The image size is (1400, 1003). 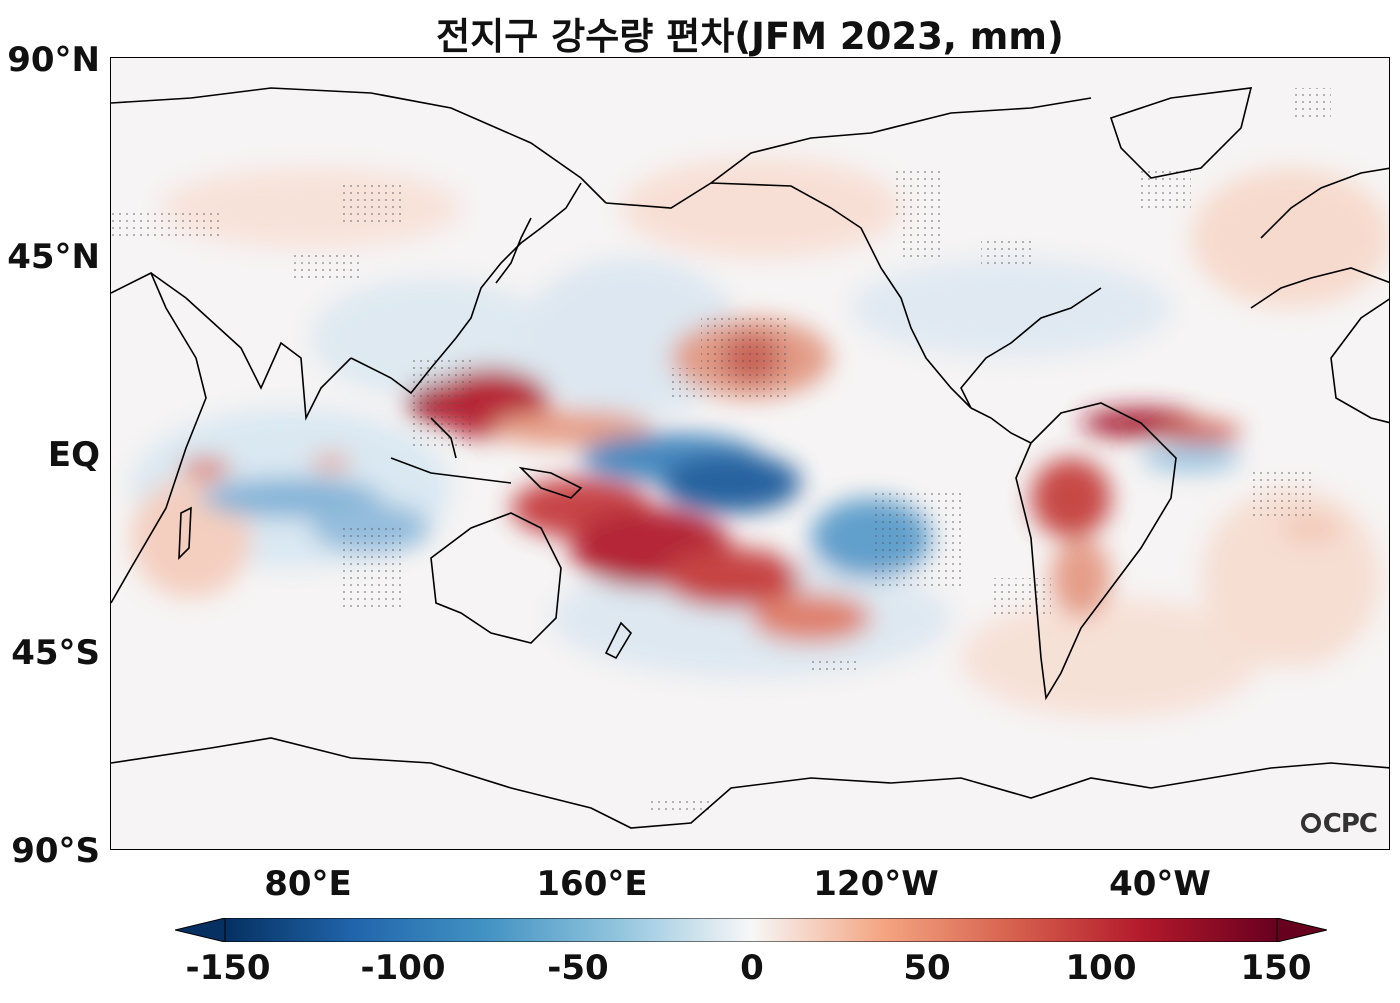 I want to click on colorbar-tick: 100, so click(x=1101, y=968).